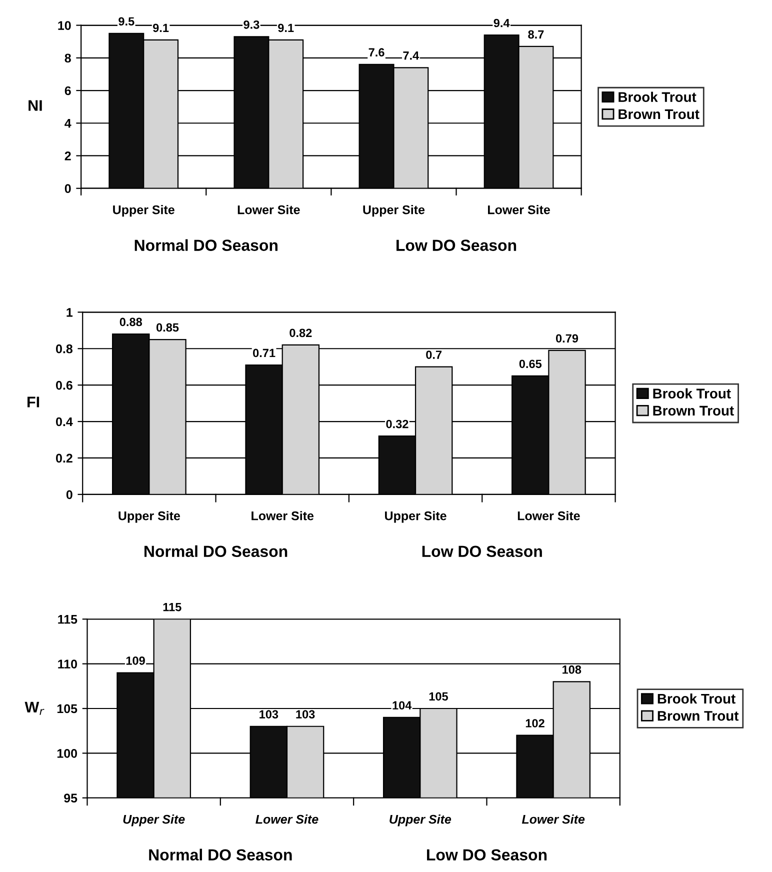 The width and height of the screenshot is (772, 872). What do you see at coordinates (434, 354) in the screenshot?
I see `data-label: 0.7` at bounding box center [434, 354].